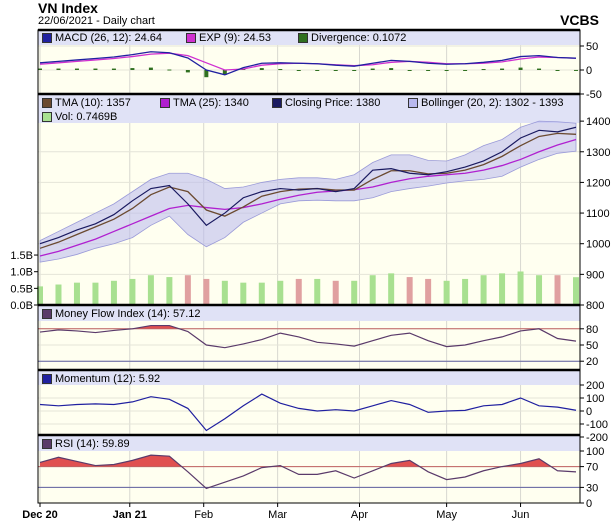 The height and width of the screenshot is (531, 615). Describe the element at coordinates (594, 95) in the screenshot. I see `macd-y-tick-label: -50` at that location.